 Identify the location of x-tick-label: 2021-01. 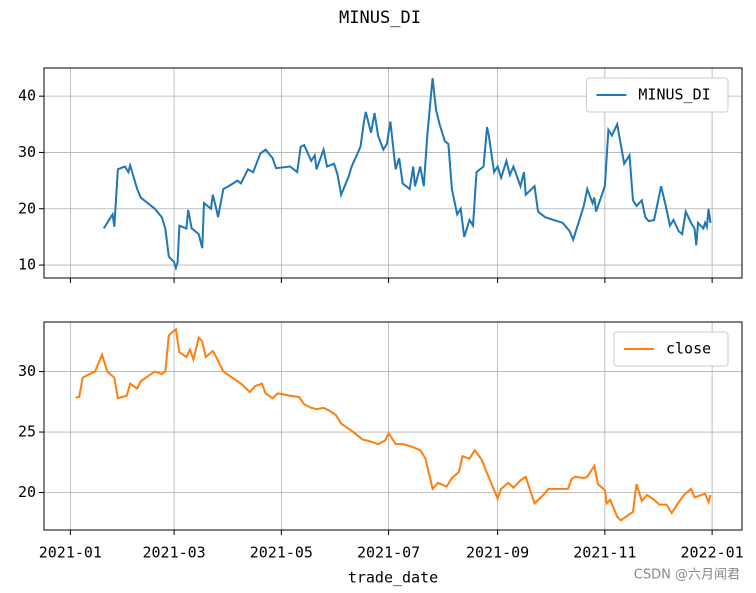
(70, 553).